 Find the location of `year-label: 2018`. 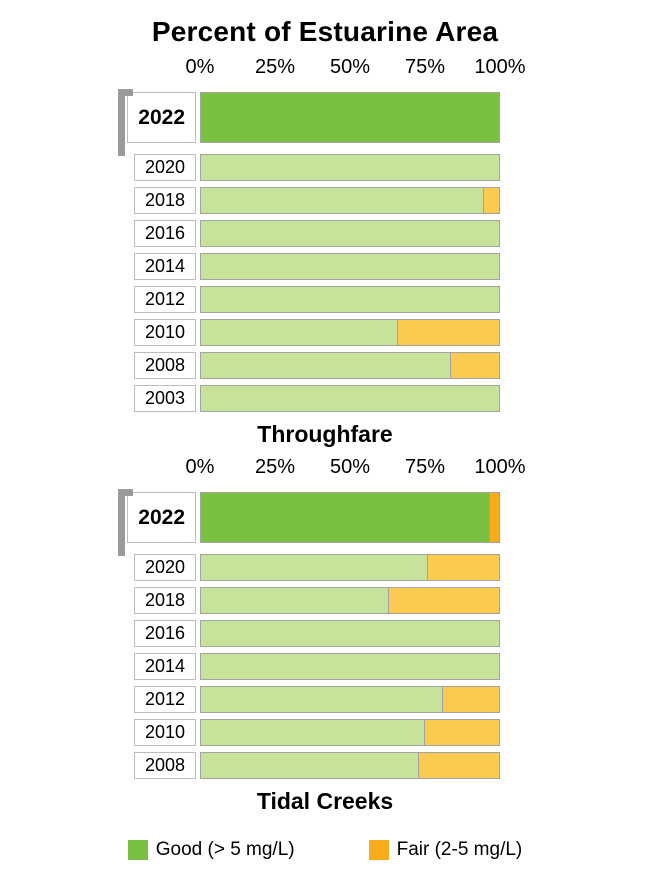

year-label: 2018 is located at coordinates (164, 600).